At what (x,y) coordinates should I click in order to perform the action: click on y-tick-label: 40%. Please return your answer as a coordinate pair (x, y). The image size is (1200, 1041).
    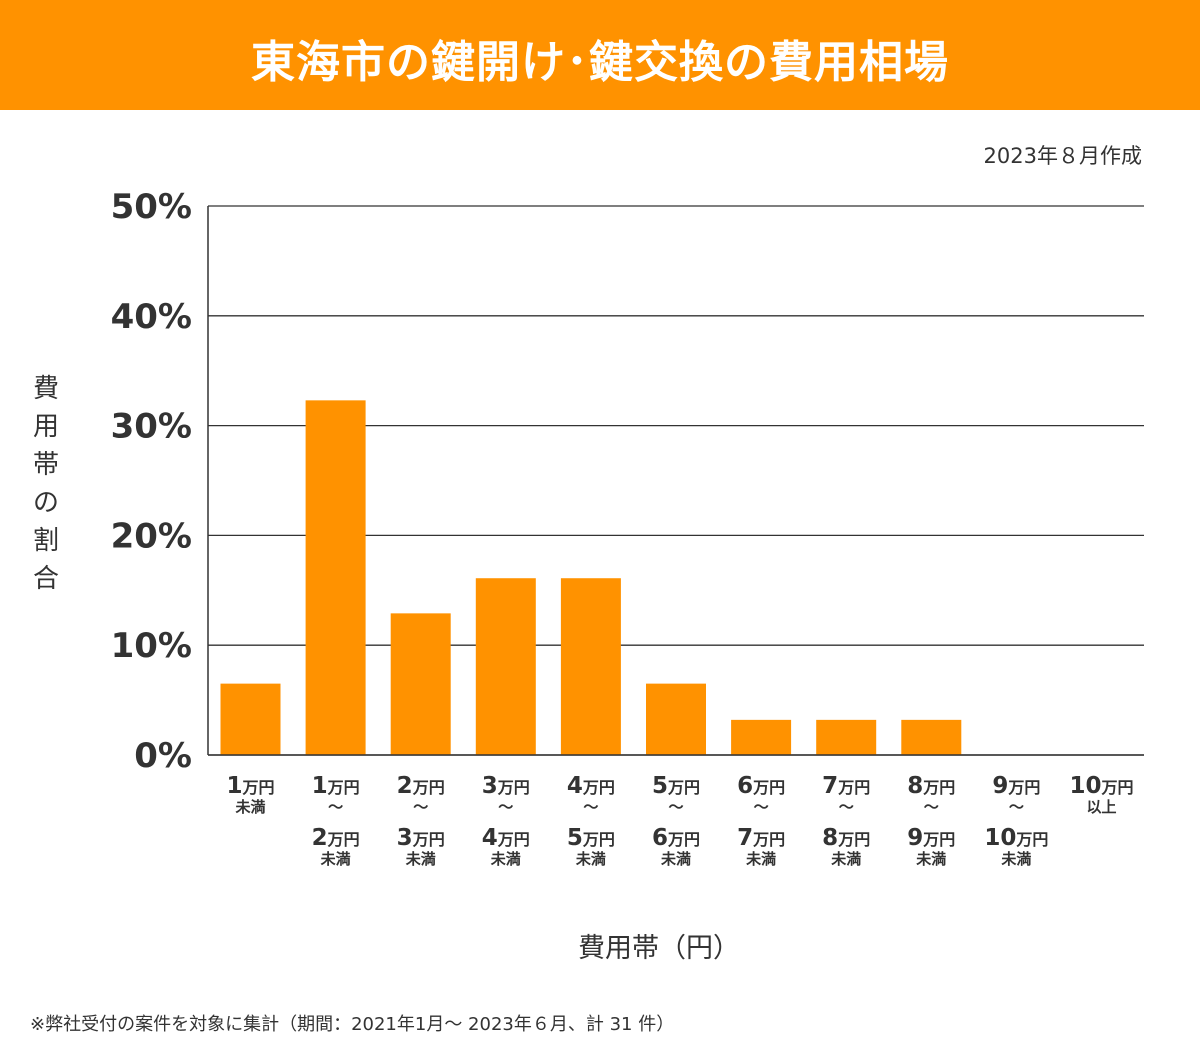
    Looking at the image, I should click on (151, 317).